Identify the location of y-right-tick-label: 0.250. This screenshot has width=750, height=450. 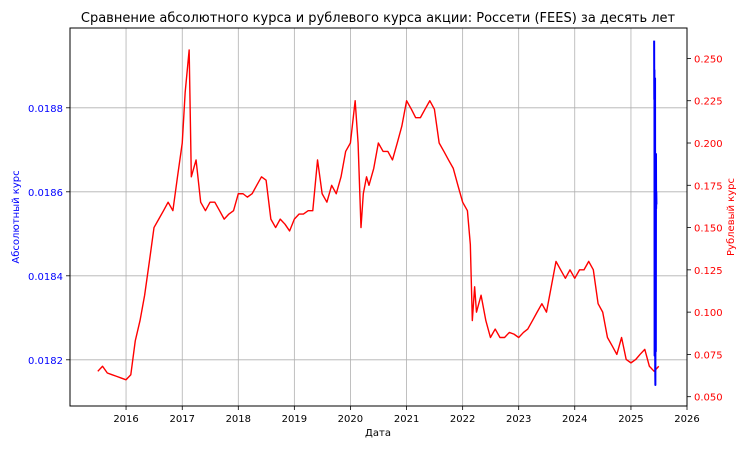
(708, 59).